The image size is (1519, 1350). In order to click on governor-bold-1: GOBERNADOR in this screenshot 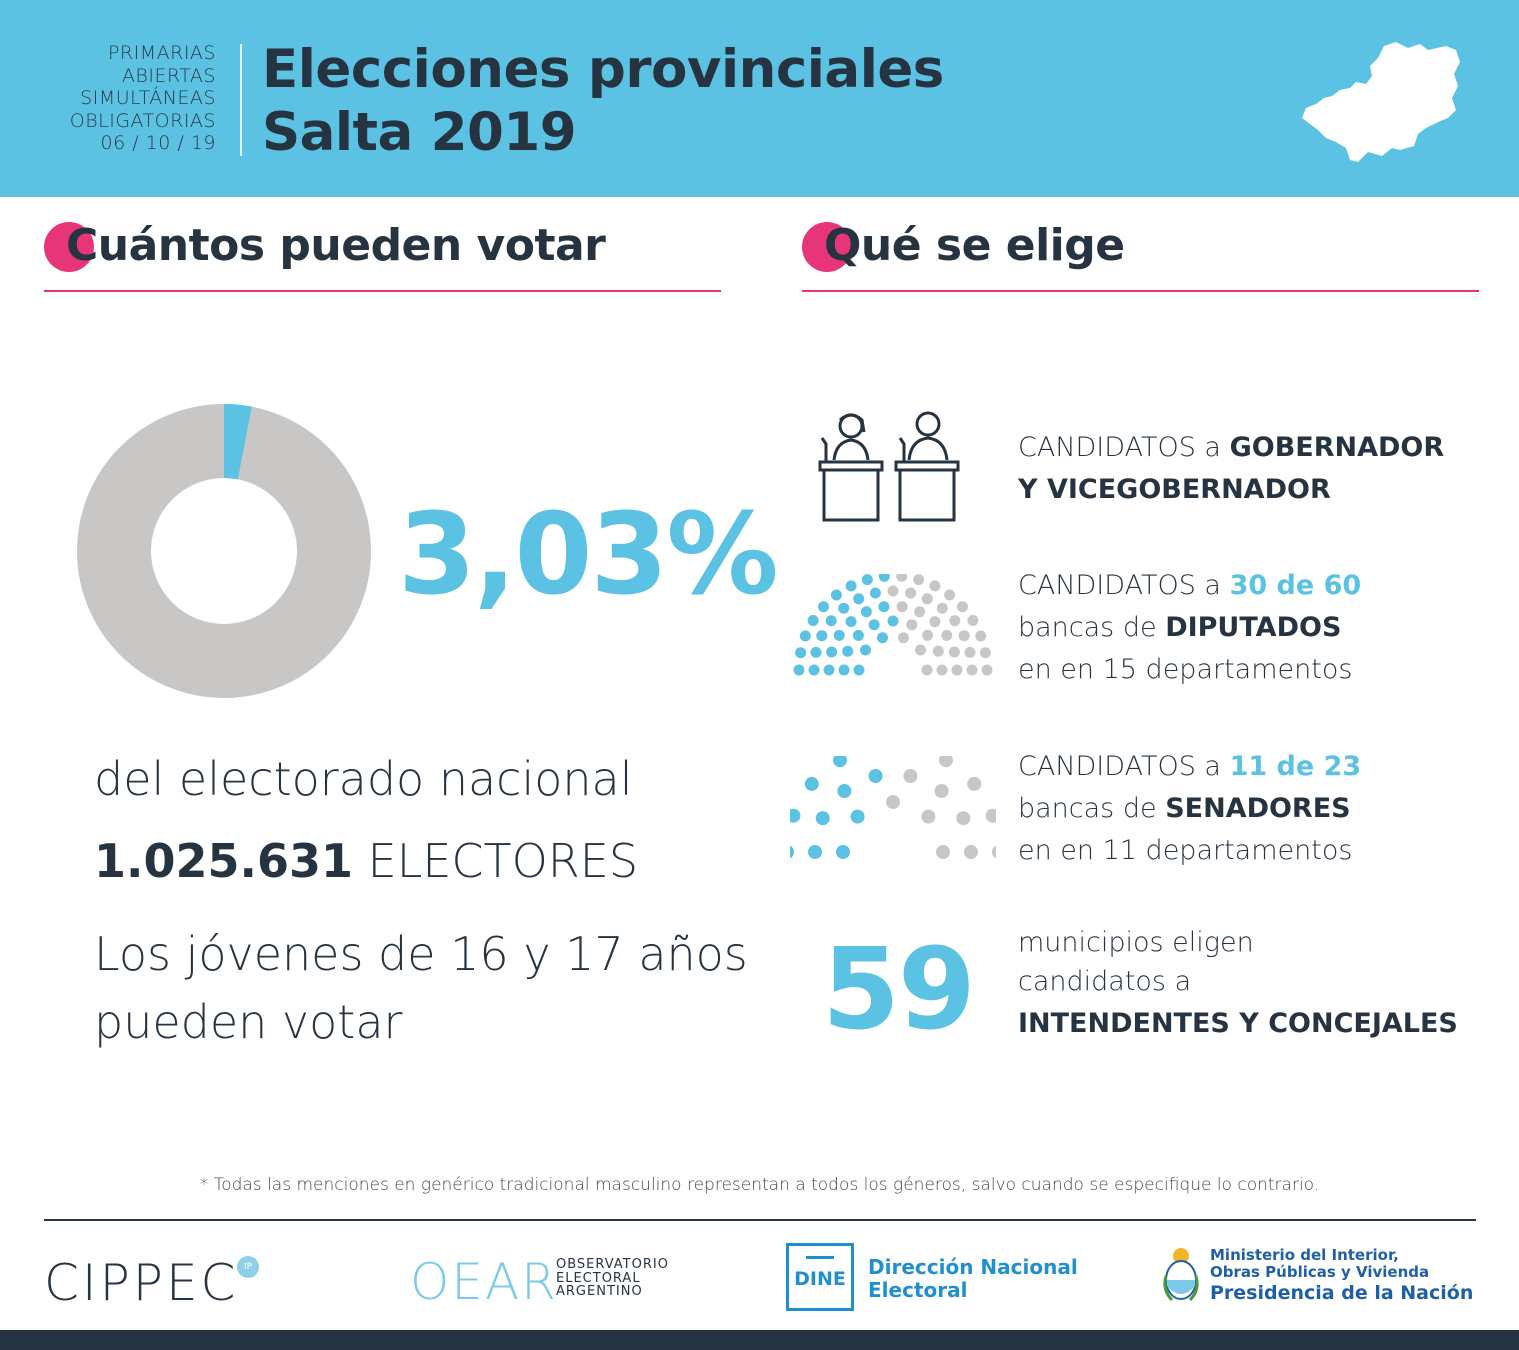, I will do `click(1337, 447)`.